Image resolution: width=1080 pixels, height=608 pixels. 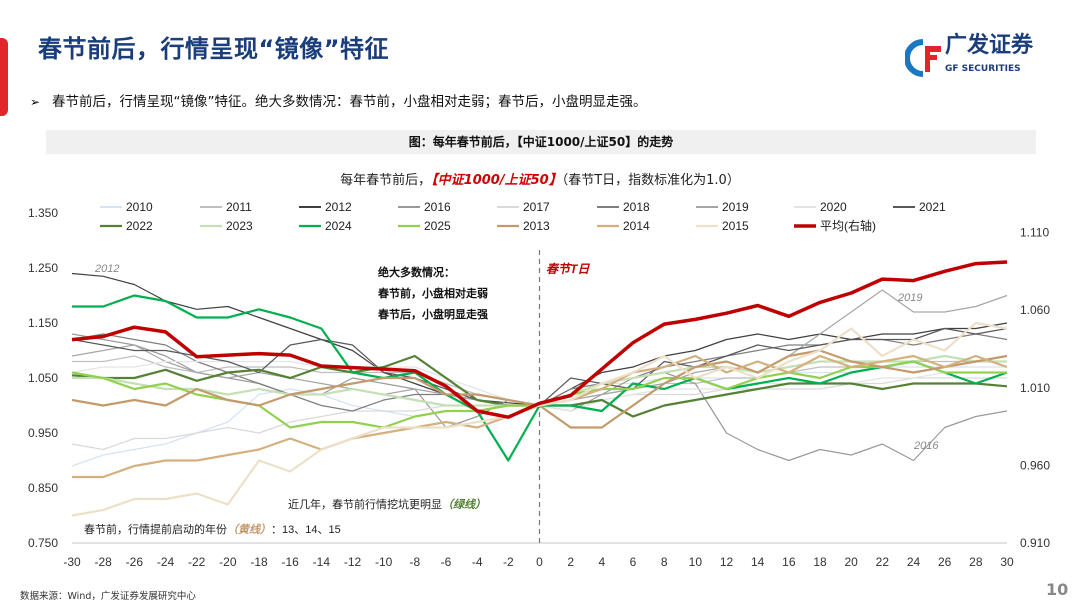 What do you see at coordinates (139, 226) in the screenshot?
I see `legend-label: 2022` at bounding box center [139, 226].